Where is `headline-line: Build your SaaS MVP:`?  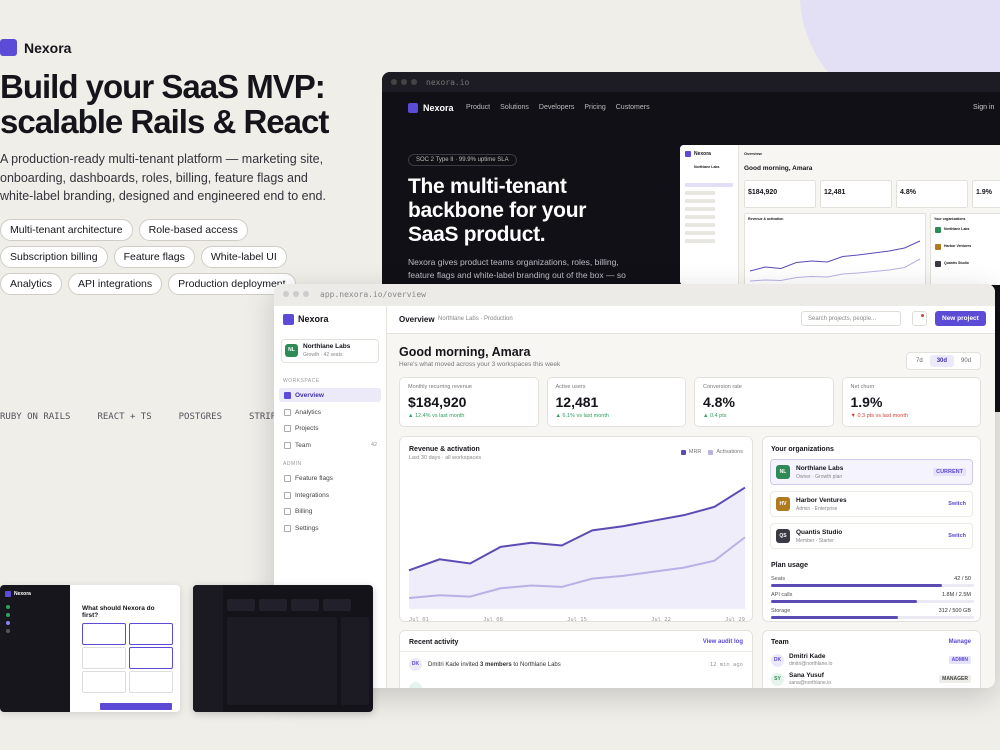
headline-line: Build your SaaS MVP: is located at coordinates (163, 86).